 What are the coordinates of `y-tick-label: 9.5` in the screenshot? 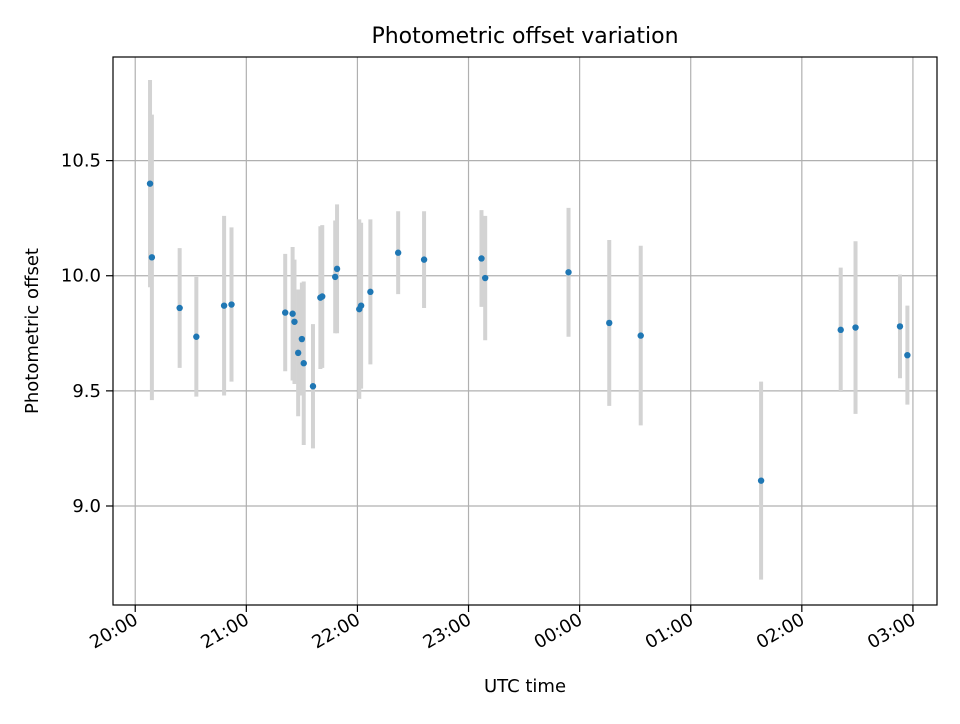 It's located at (86, 391).